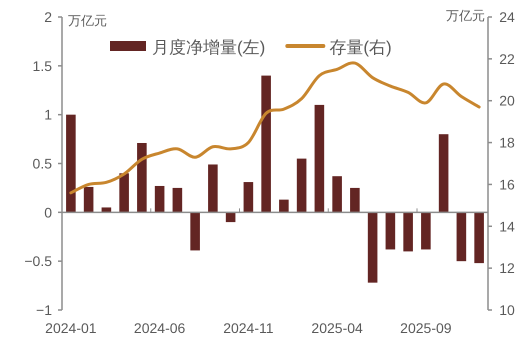  Describe the element at coordinates (160, 328) in the screenshot. I see `x-tick-label: 2024-06` at that location.